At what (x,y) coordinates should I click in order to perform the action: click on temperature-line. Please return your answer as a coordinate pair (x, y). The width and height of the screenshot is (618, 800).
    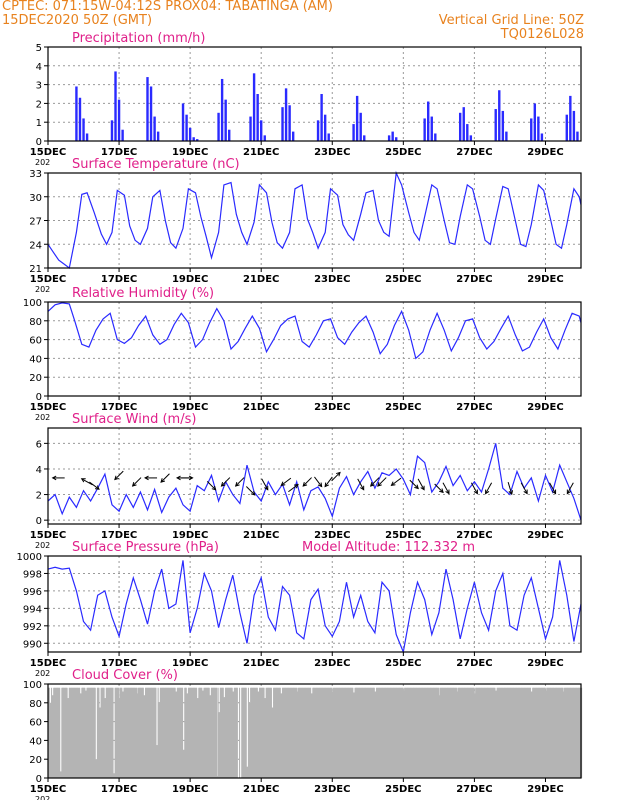
    Looking at the image, I should click on (314, 220).